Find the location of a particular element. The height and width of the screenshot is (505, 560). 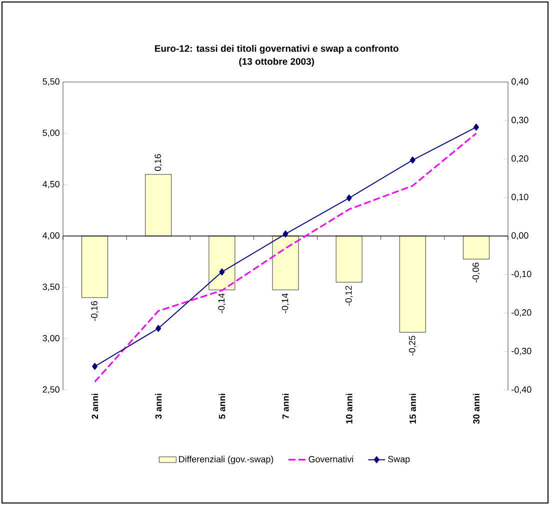

y-tick-label: 5,00 is located at coordinates (51, 134).